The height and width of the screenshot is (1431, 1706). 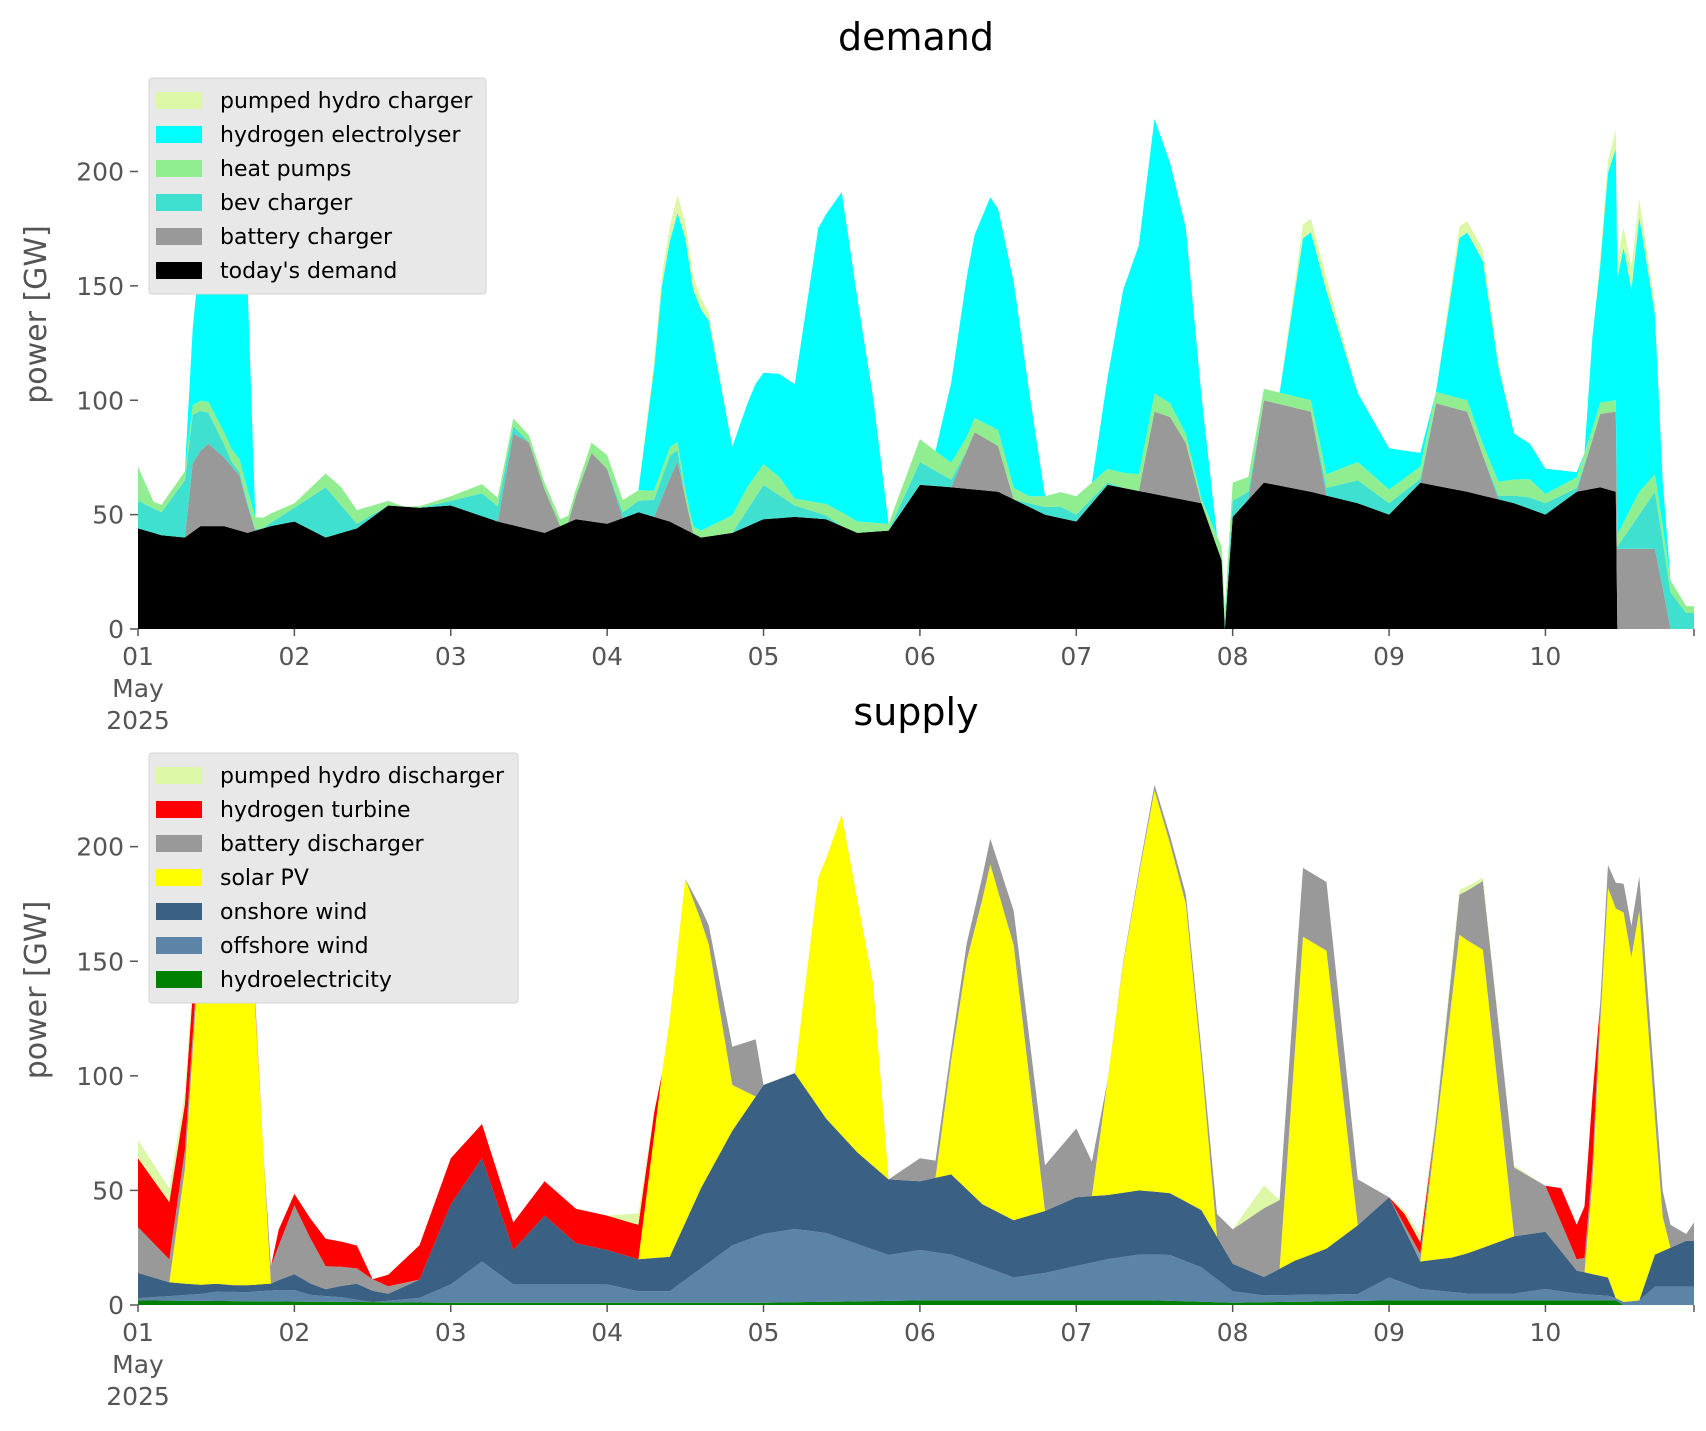 What do you see at coordinates (916, 555) in the screenshot?
I see `series-area-today-s-demand` at bounding box center [916, 555].